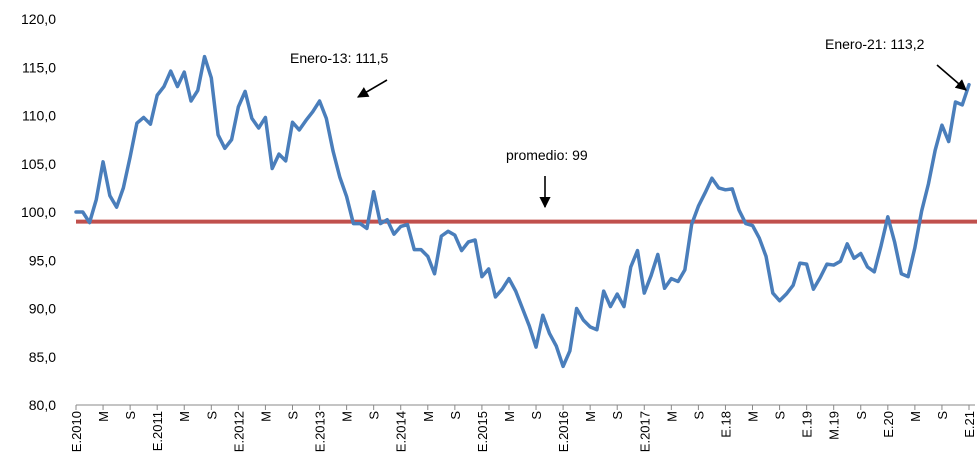  I want to click on y-tick-label: 105,0, so click(38, 164).